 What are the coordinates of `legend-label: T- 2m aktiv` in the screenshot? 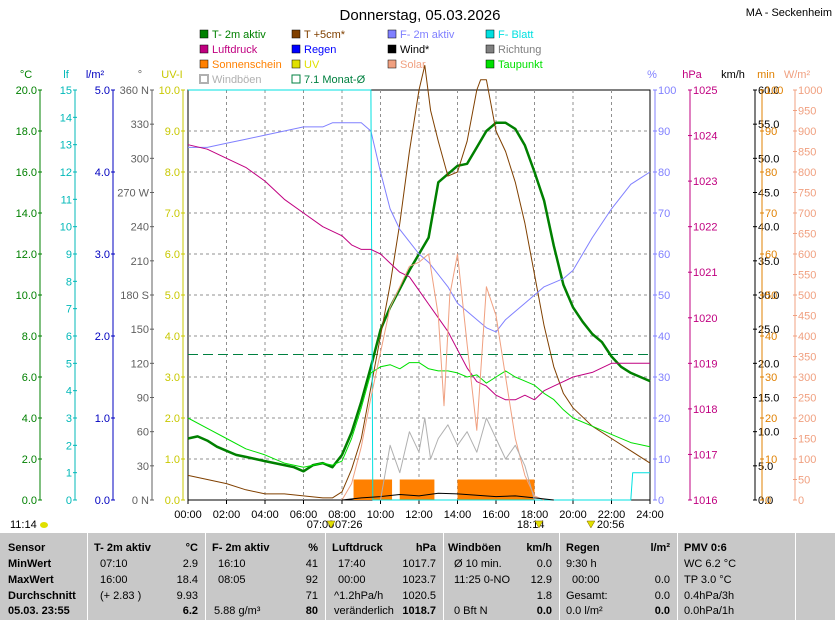 It's located at (239, 35).